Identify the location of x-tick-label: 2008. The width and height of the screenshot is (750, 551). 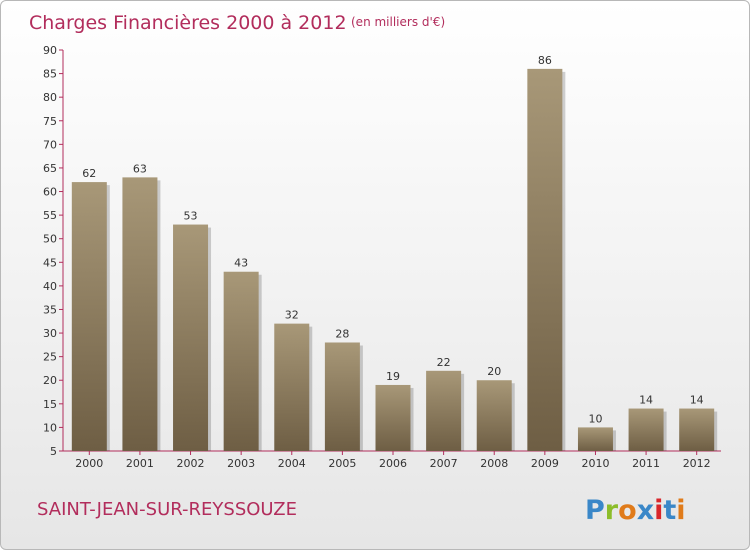
(494, 463).